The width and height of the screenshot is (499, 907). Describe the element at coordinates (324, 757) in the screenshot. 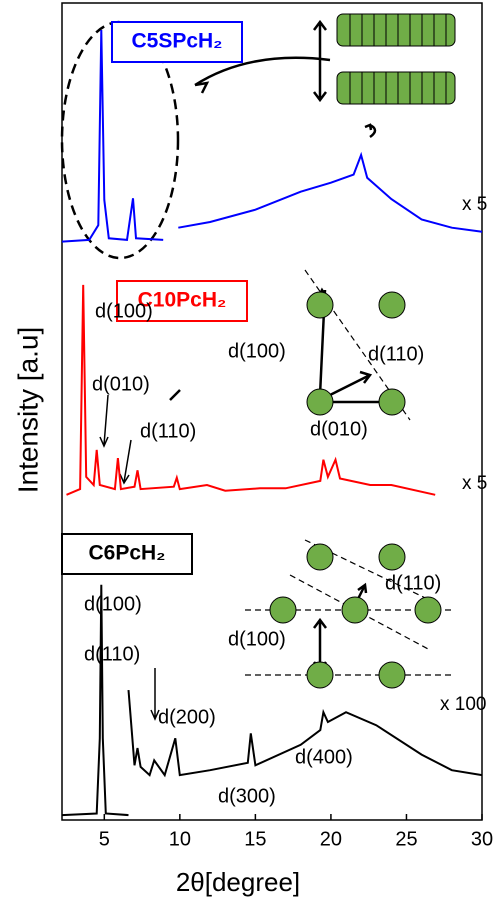

I see `peak-label: d(400)` at that location.